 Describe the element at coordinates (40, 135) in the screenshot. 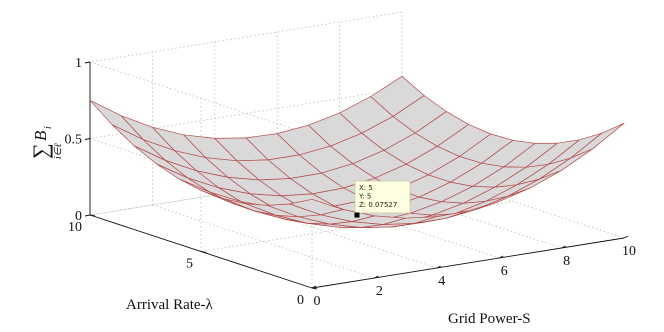

I see `z-axis-label-variable: B` at that location.